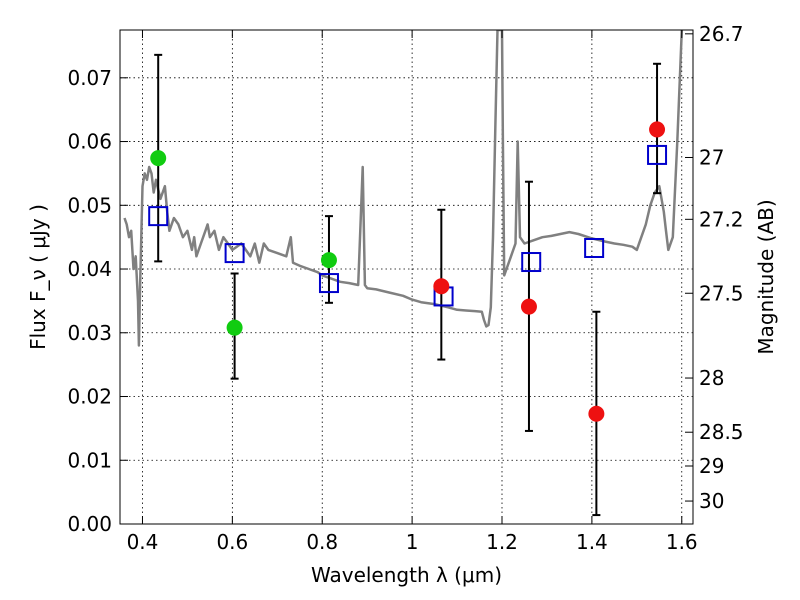 The height and width of the screenshot is (600, 800). I want to click on y-tick-label: 0.04, so click(89, 269).